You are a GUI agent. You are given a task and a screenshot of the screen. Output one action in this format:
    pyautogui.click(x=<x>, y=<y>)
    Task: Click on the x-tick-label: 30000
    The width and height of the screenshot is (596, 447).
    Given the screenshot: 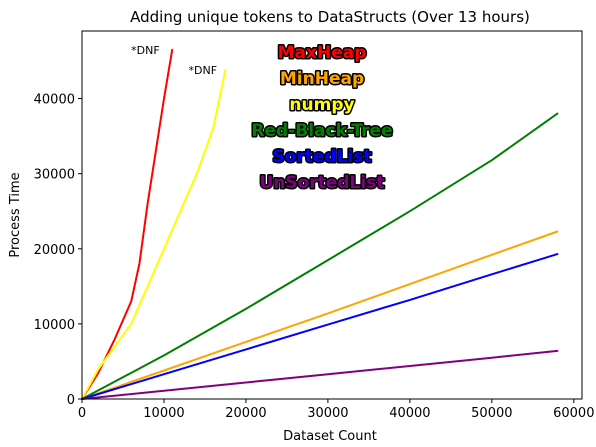 What is the action you would take?
    pyautogui.click(x=327, y=413)
    